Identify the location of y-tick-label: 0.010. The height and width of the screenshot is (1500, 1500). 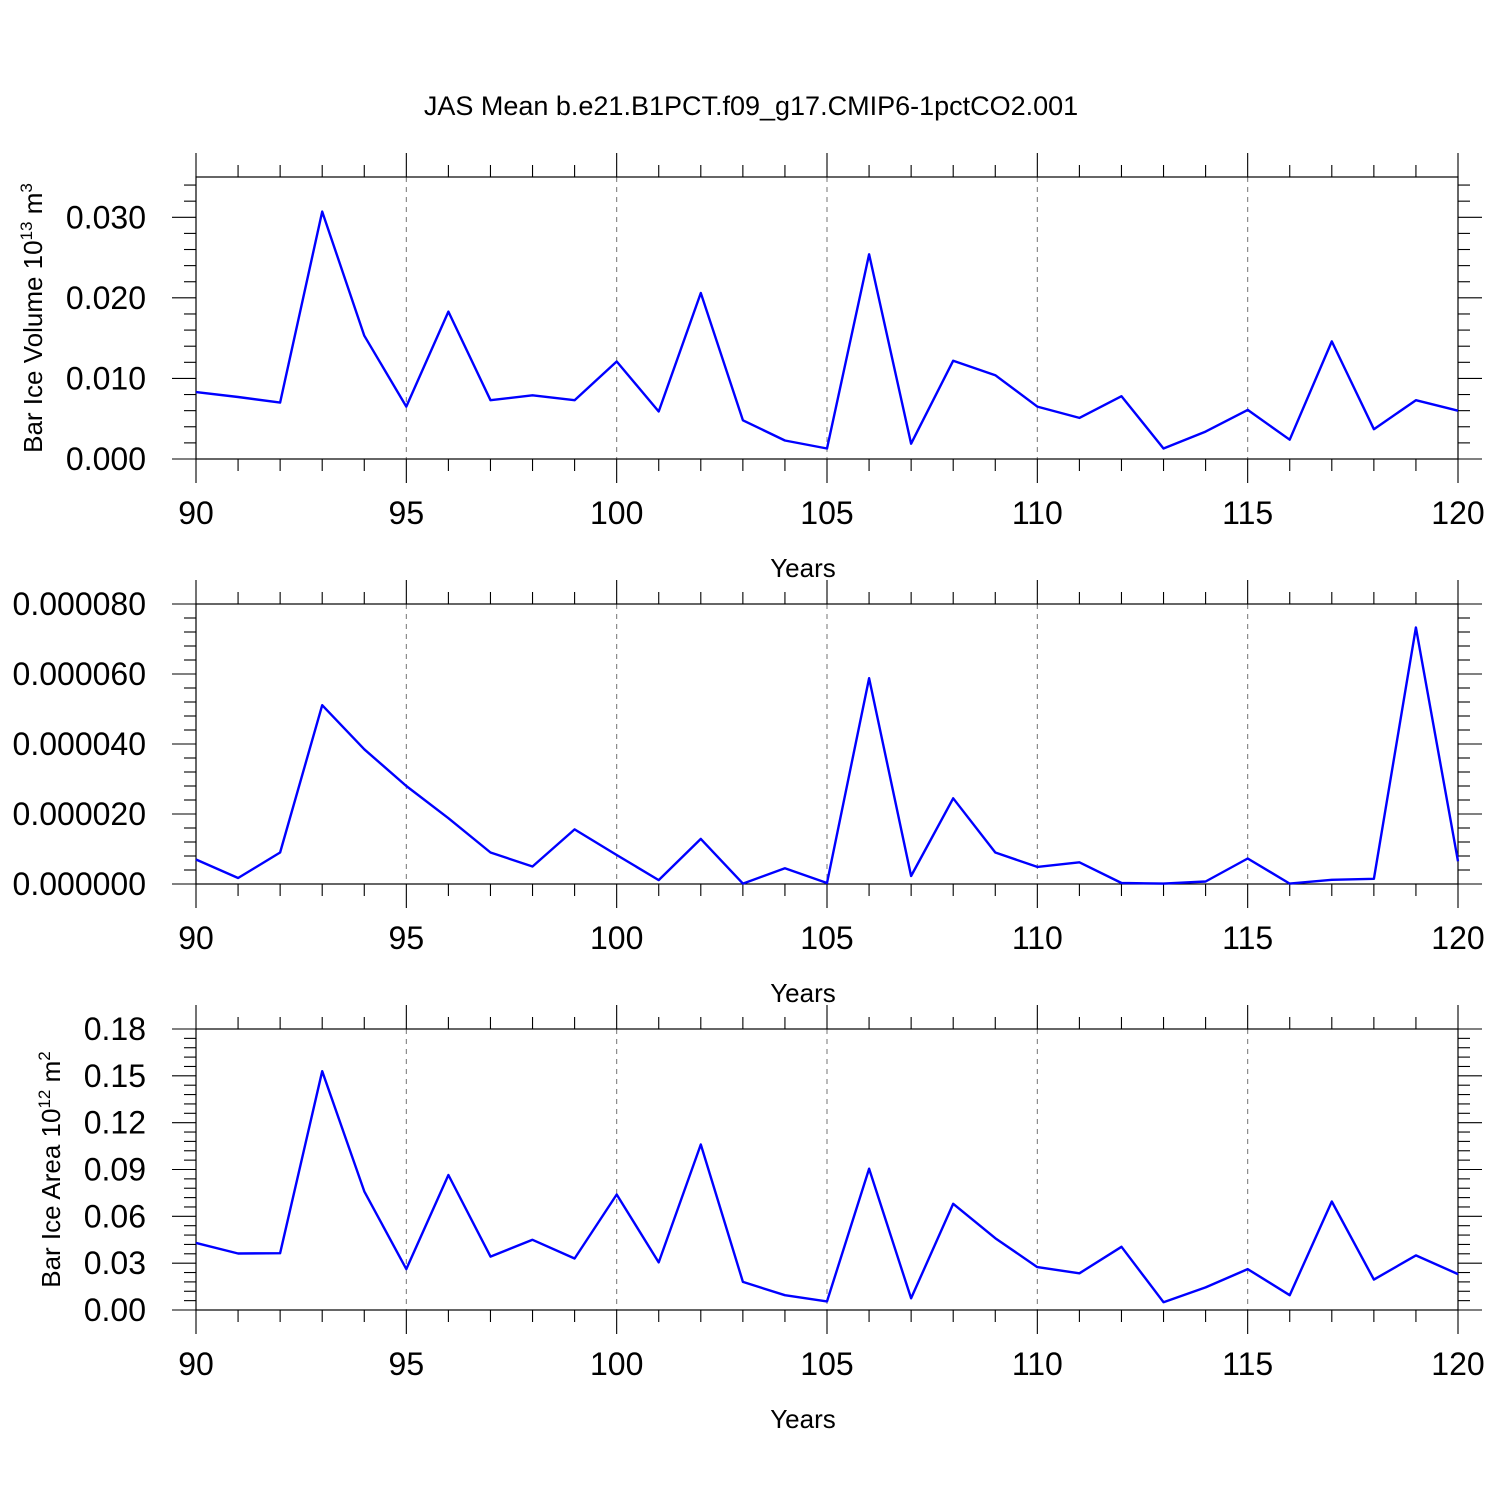
(106, 378).